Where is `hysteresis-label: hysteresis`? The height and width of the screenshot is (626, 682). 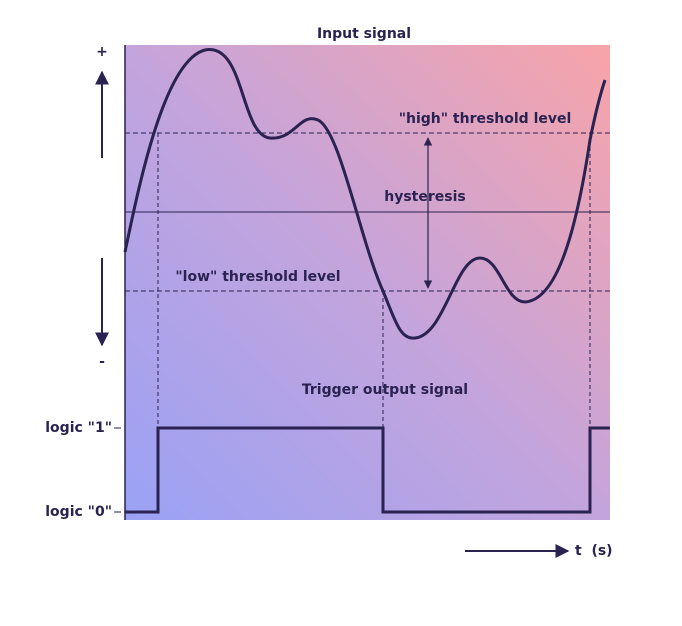 hysteresis-label: hysteresis is located at coordinates (424, 197).